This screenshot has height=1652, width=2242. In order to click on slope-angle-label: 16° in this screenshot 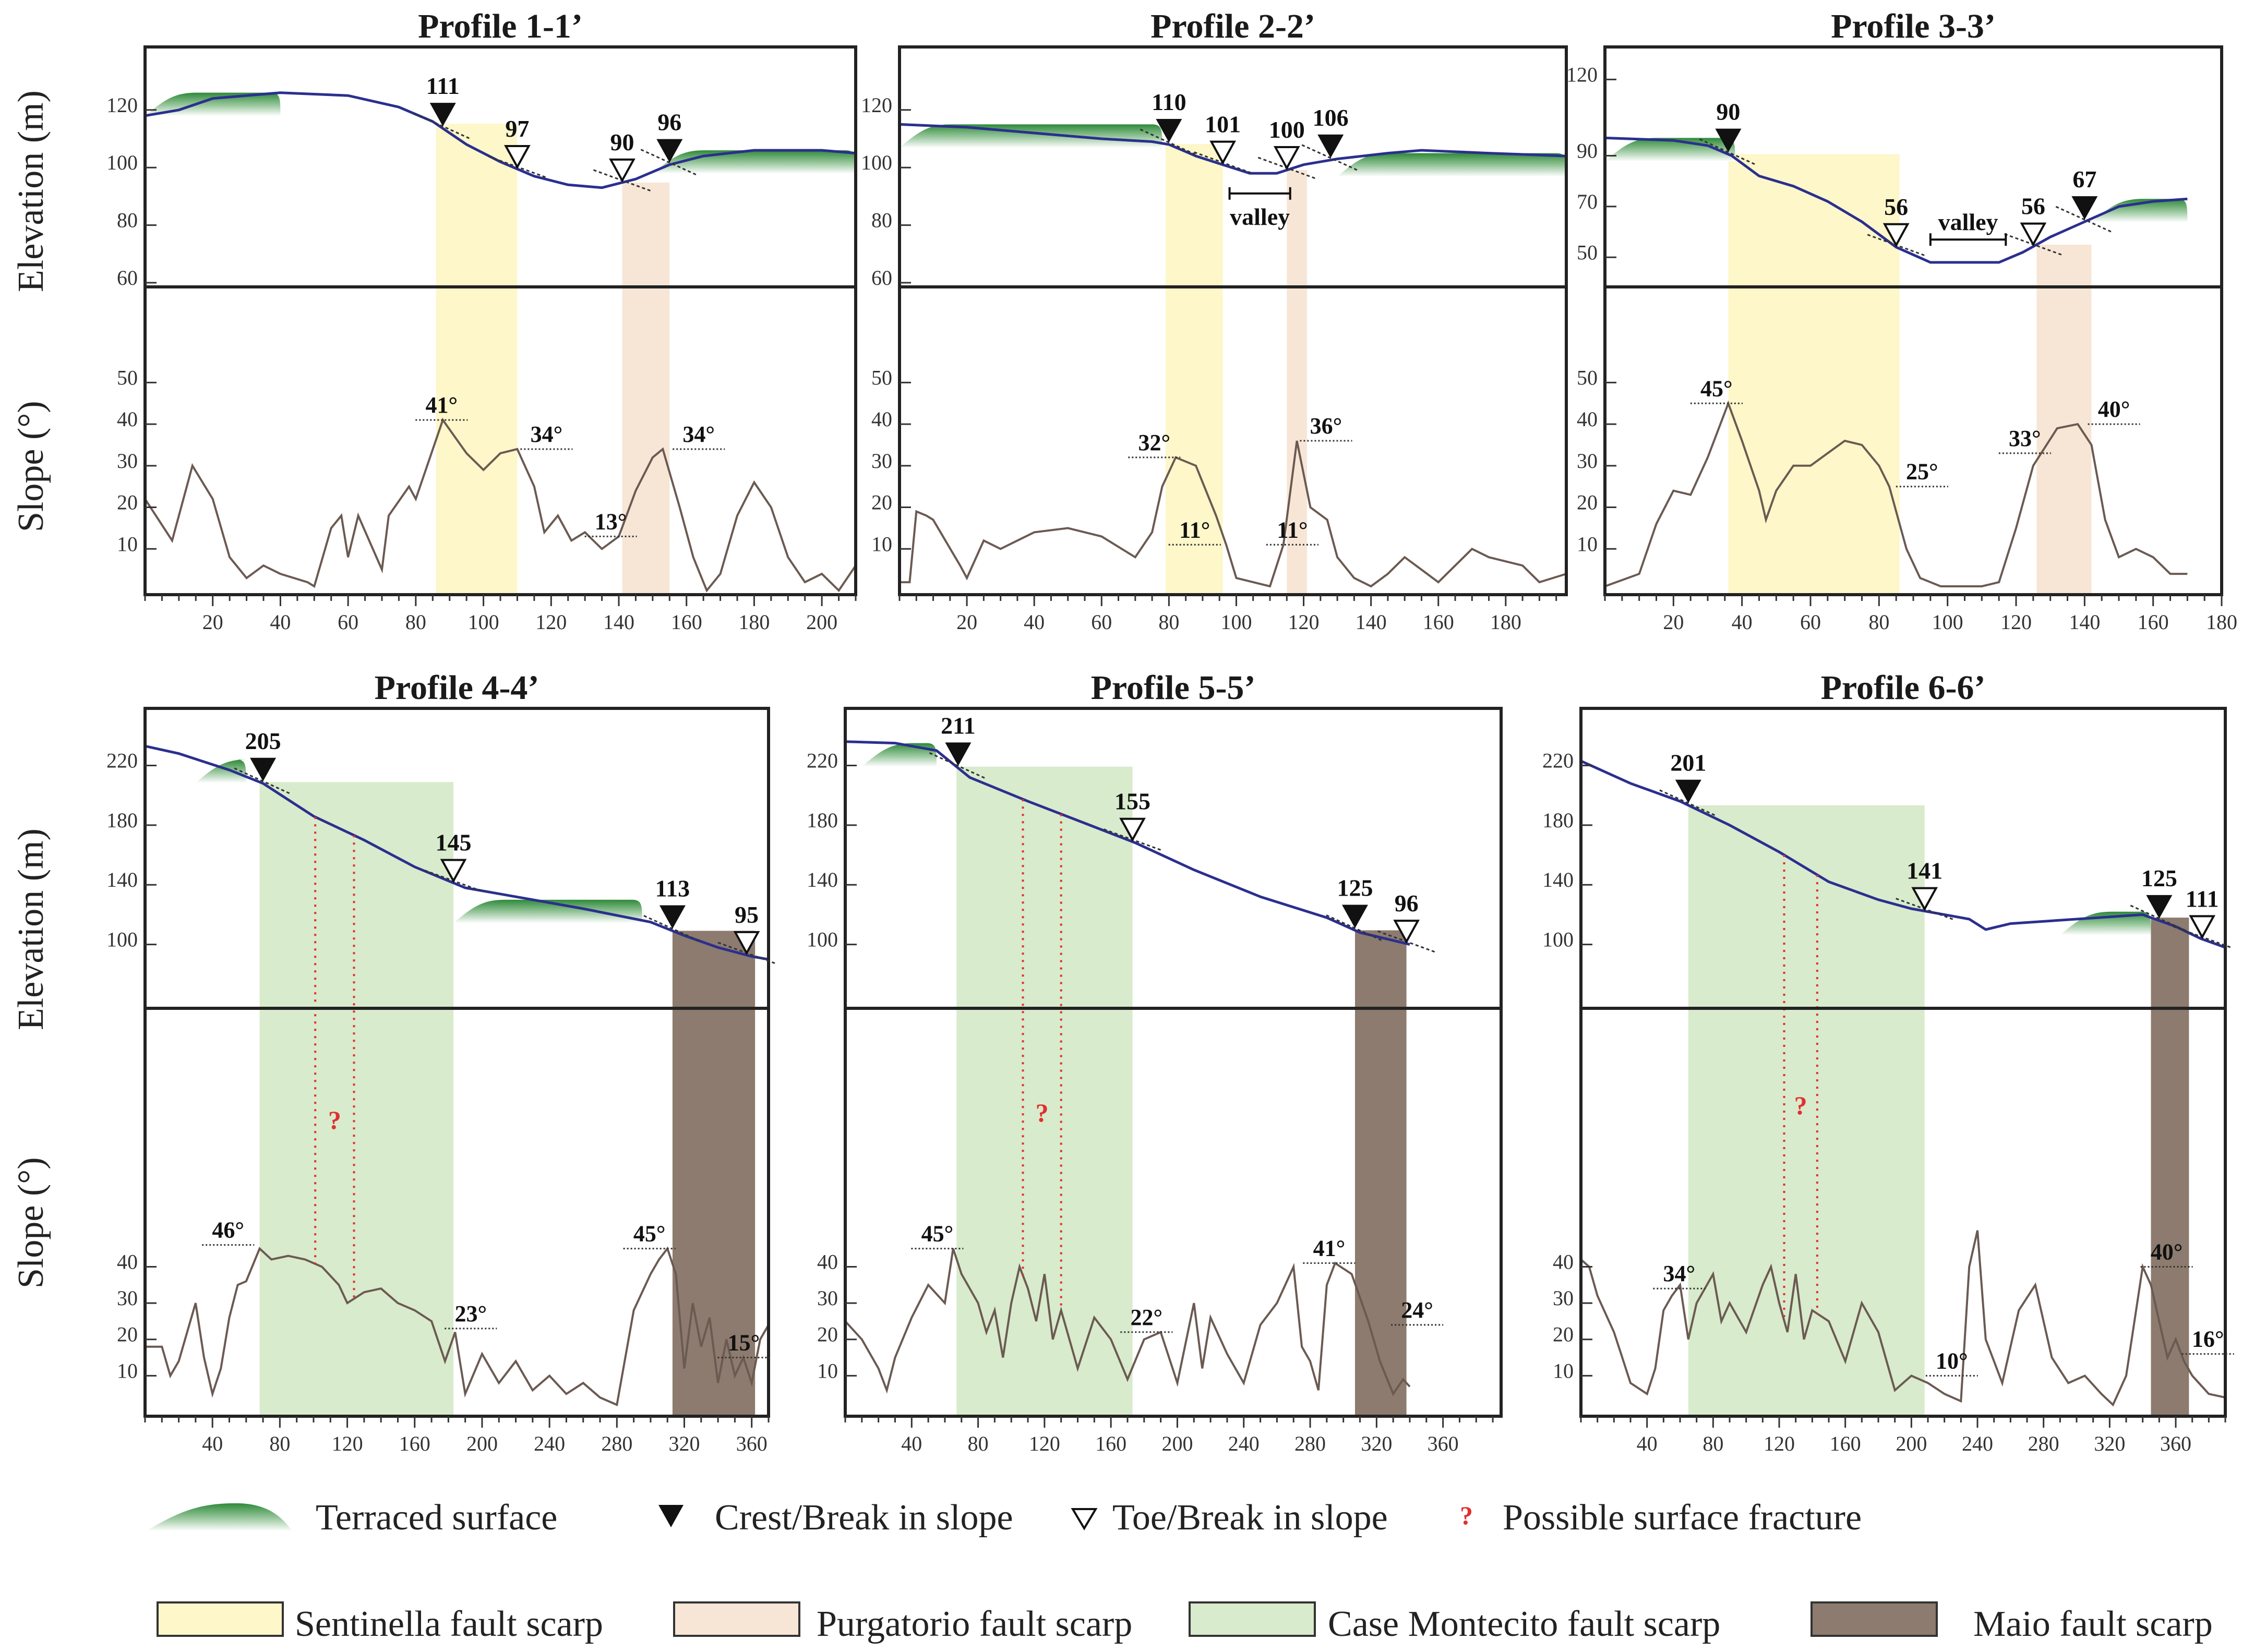, I will do `click(2208, 1339)`.